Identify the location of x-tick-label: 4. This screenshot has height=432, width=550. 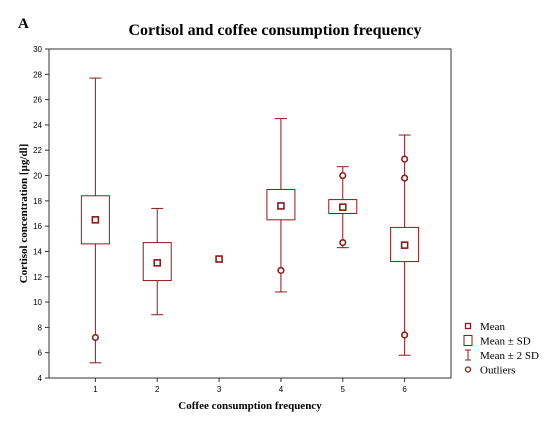
(281, 389).